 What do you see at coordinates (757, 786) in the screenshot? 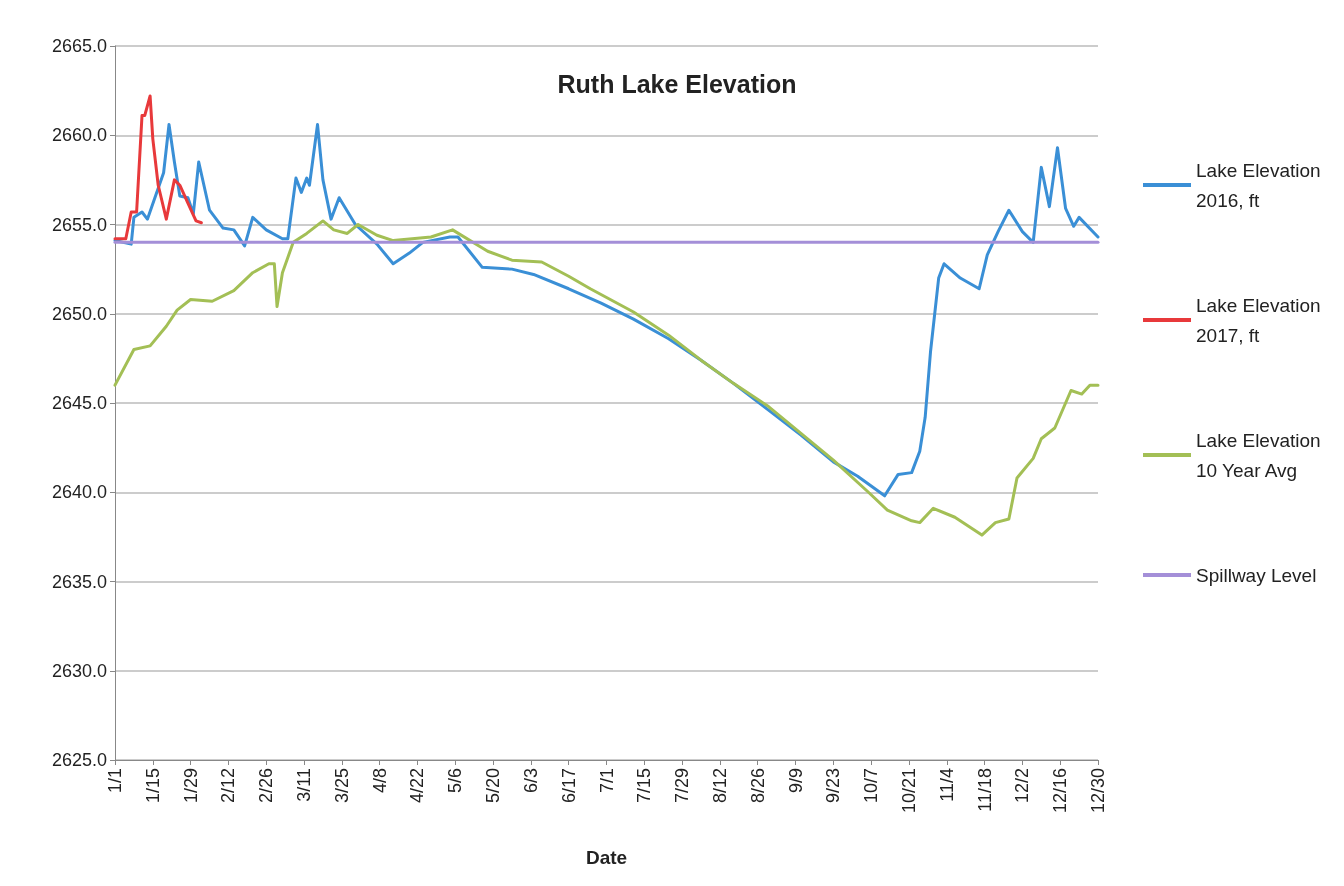
I see `x-tick-label: 8/26` at bounding box center [757, 786].